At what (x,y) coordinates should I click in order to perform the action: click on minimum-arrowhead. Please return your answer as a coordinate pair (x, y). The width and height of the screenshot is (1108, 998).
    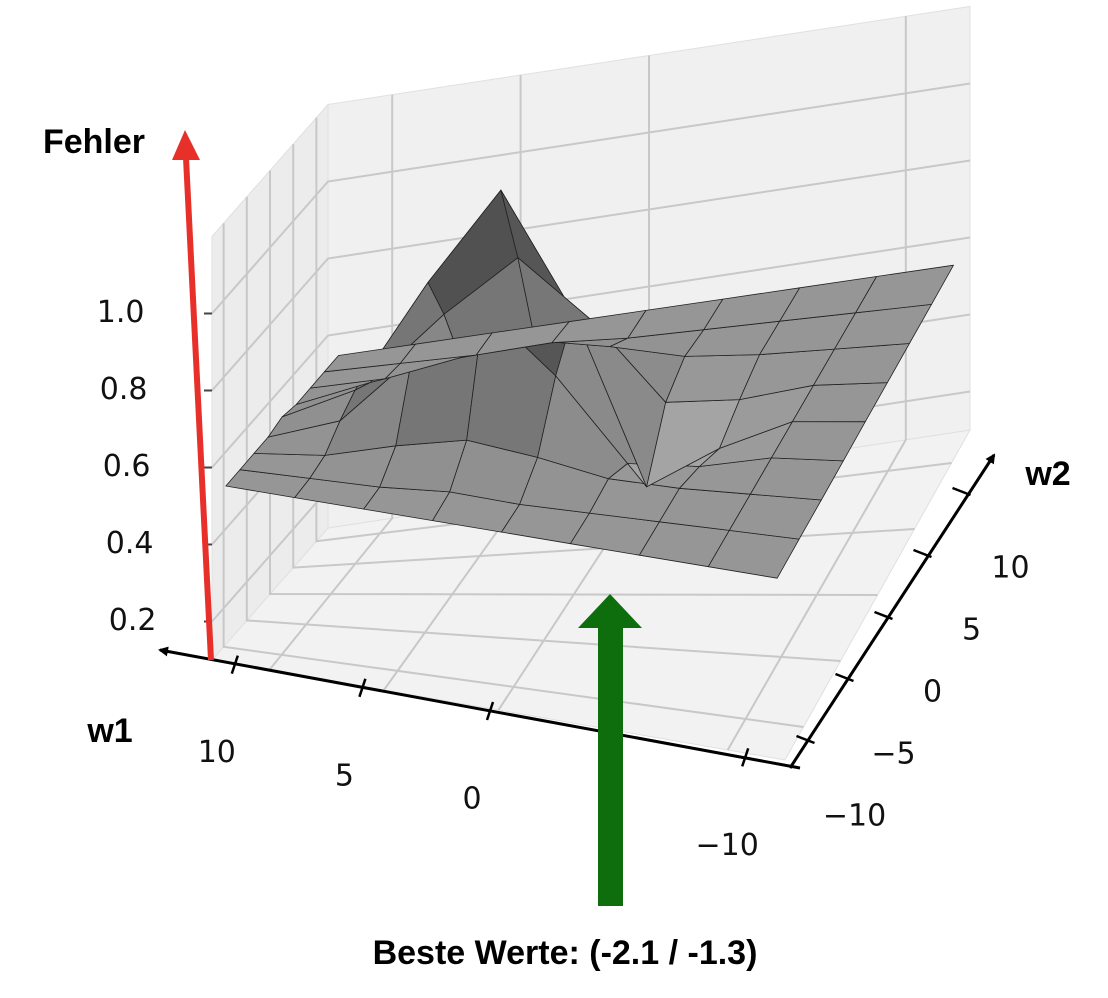
    Looking at the image, I should click on (610, 611).